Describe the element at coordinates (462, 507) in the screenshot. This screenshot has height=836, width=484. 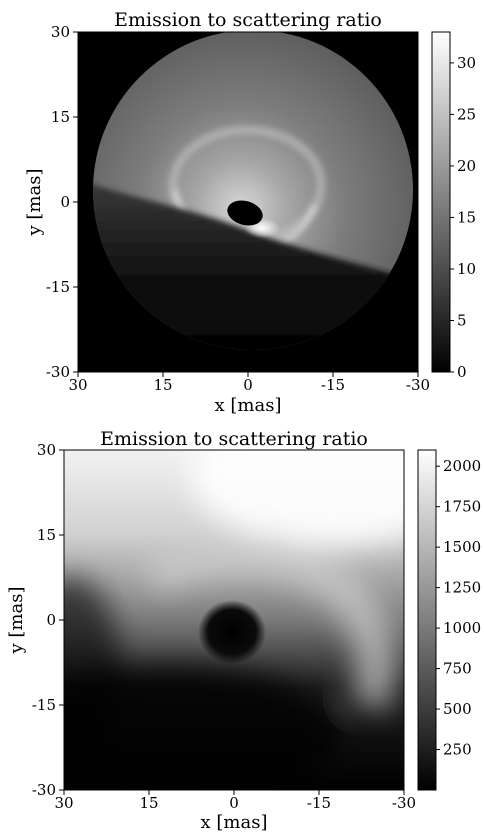
I see `colorbar-tick-label: 1750` at that location.